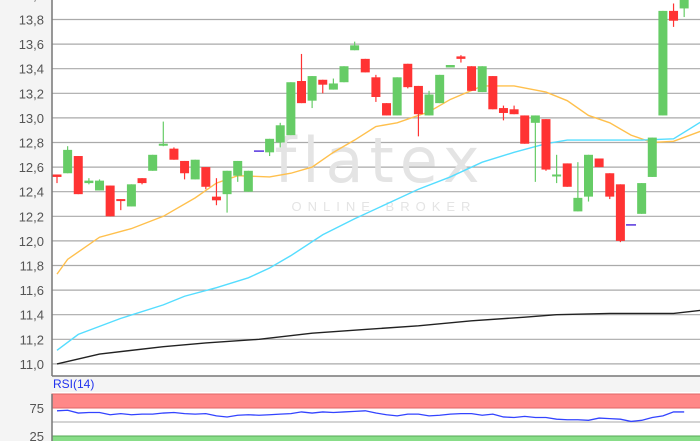 This screenshot has height=441, width=700. What do you see at coordinates (31, 167) in the screenshot?
I see `y-tick-label: 12,6` at bounding box center [31, 167].